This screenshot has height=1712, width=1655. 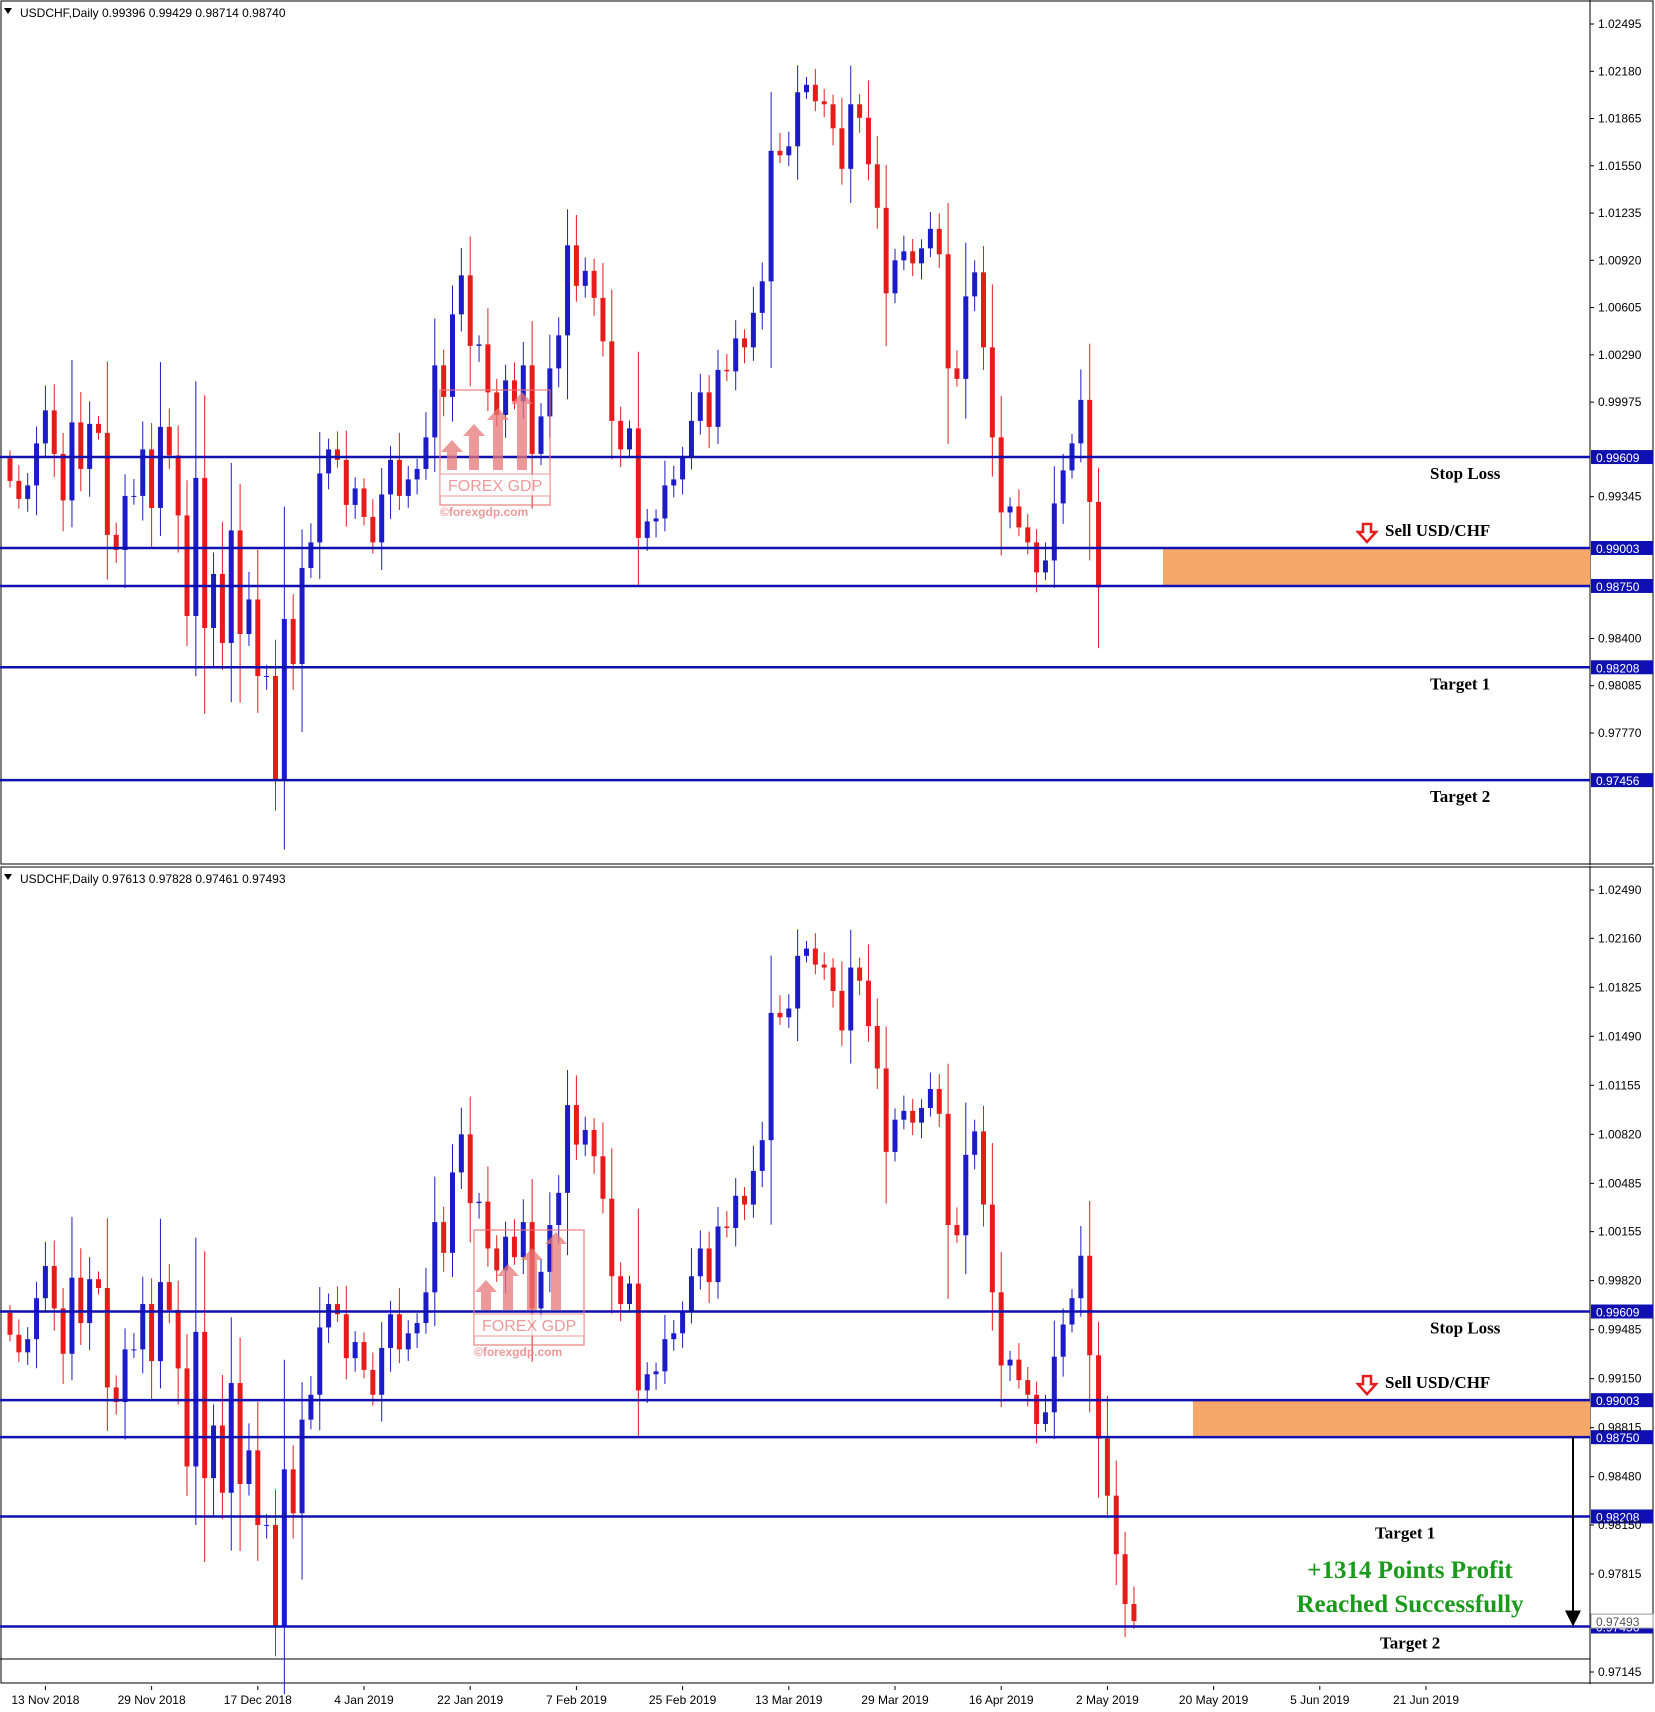 I want to click on watermark-brand-box, so click(x=529, y=1325).